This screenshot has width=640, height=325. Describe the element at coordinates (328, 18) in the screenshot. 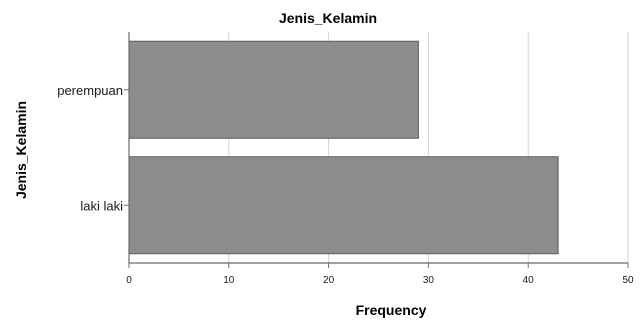

I see `chart-title: Jenis_Kelamin` at that location.